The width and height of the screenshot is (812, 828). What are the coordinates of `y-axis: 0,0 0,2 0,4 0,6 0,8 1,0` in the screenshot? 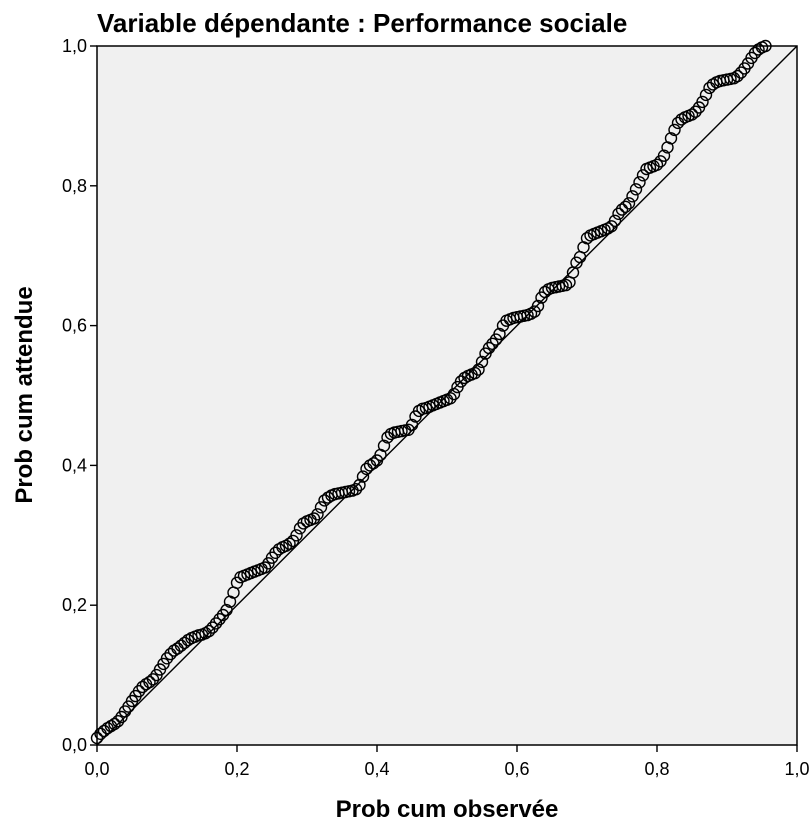 It's located at (79, 395).